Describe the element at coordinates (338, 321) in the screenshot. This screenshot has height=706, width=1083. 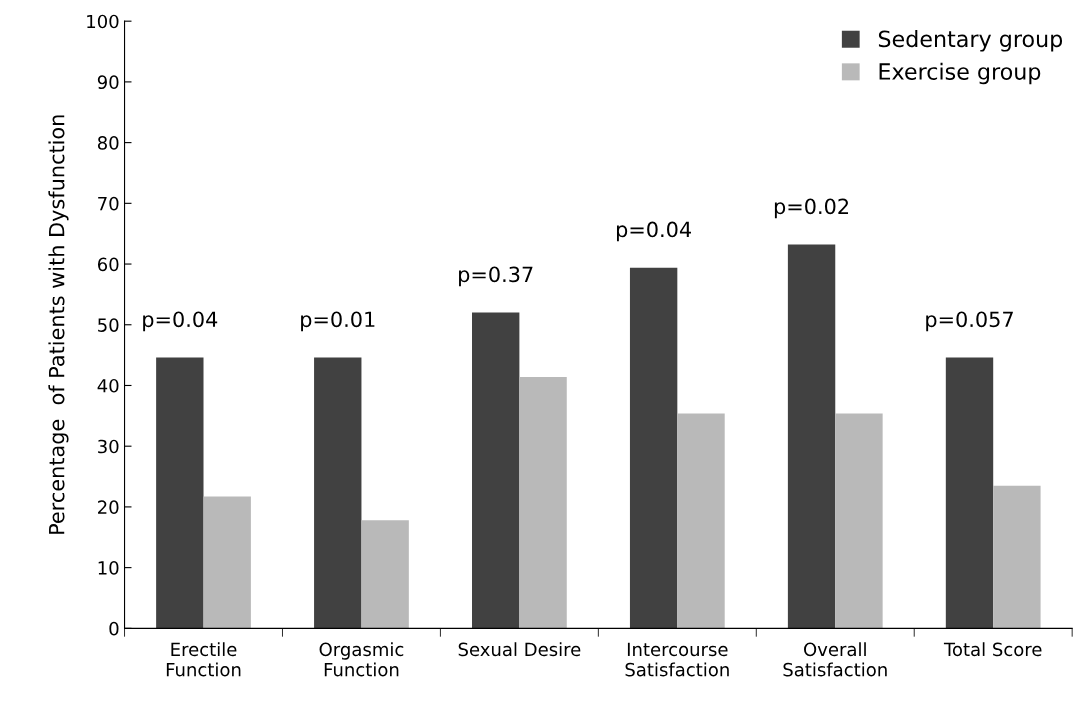
I see `annotation: p=0.01` at that location.